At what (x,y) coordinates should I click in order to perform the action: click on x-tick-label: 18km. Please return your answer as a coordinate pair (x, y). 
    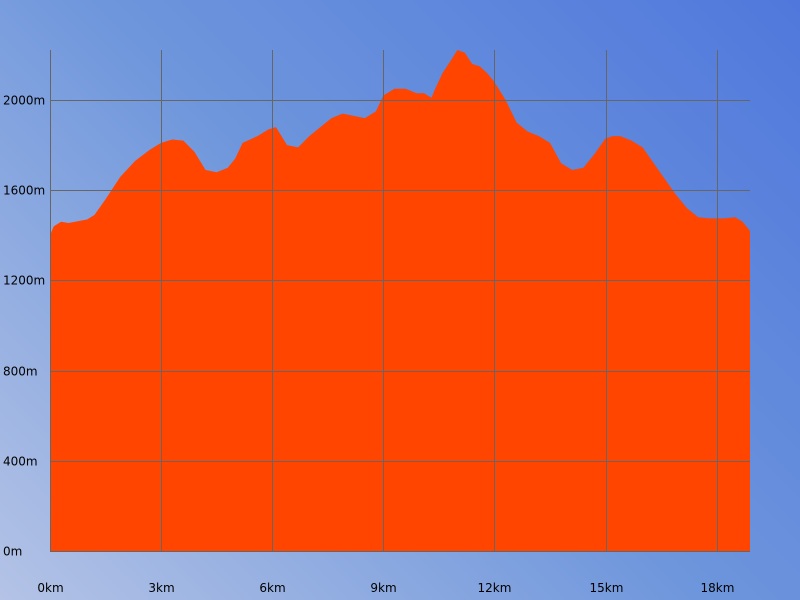
    Looking at the image, I should click on (718, 588).